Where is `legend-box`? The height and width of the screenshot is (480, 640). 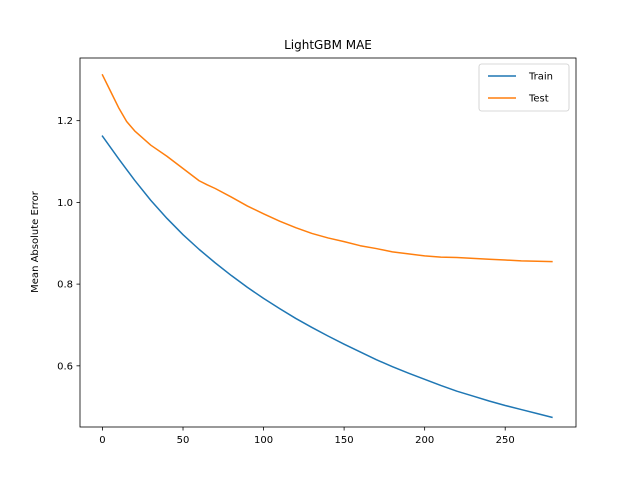
legend-box is located at coordinates (524, 87).